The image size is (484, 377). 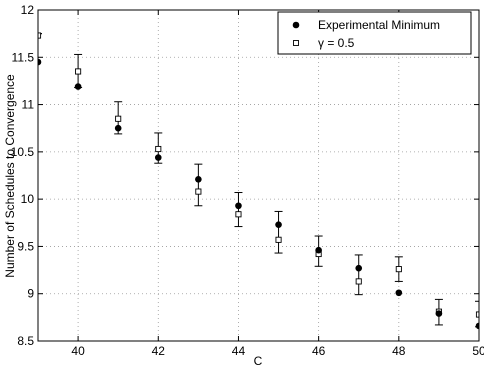 I want to click on y-tick-label: 9.5, so click(x=25, y=246).